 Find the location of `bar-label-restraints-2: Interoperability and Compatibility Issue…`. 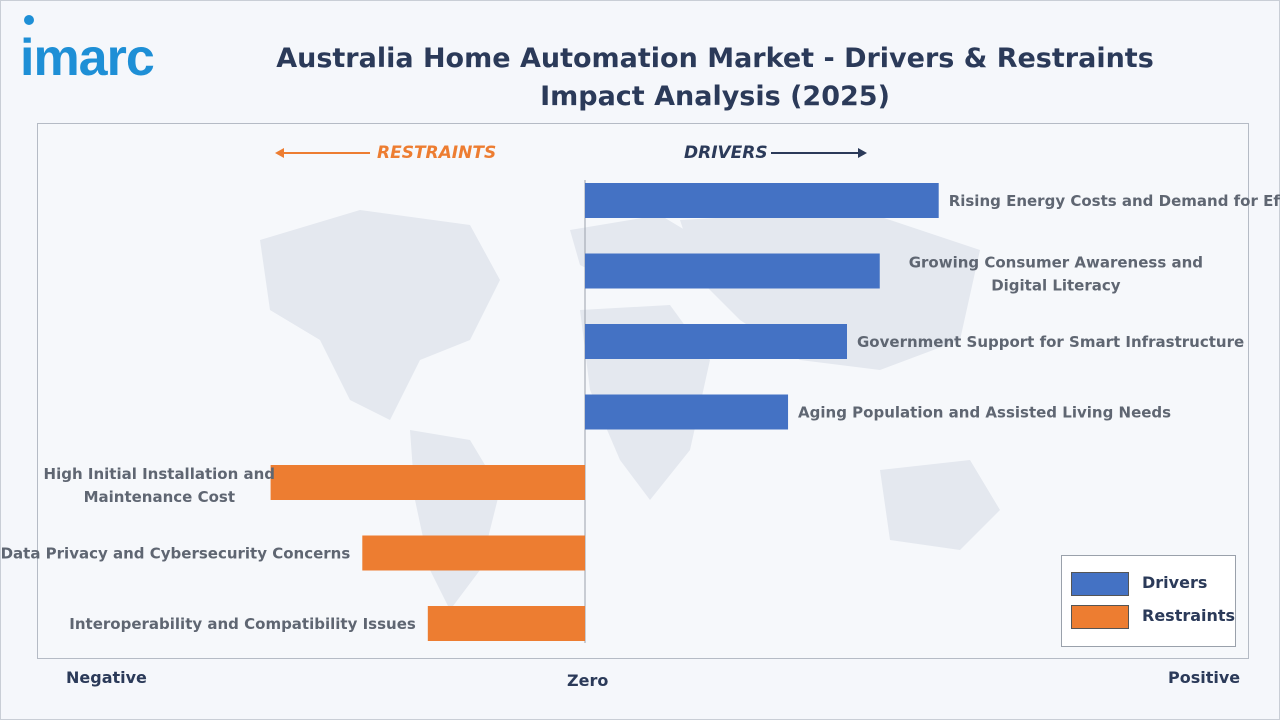

bar-label-restraints-2: Interoperability and Compatibility Issue… is located at coordinates (242, 624).